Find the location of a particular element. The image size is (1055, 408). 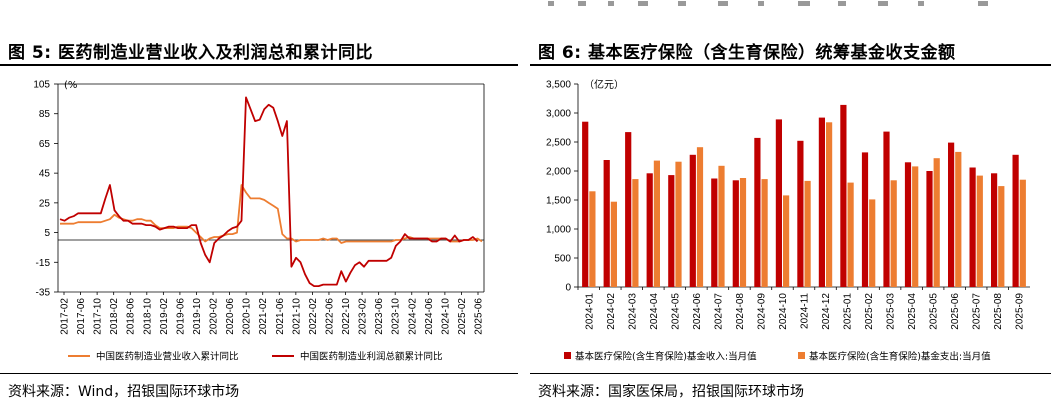

left-x-tick-label: 2025-06 is located at coordinates (479, 316).